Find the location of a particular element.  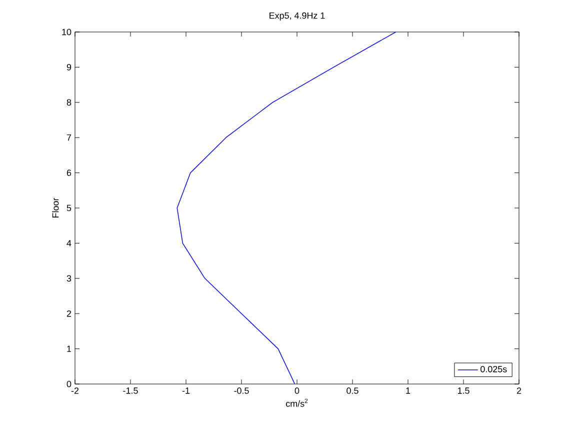

y-axis-title: Floor is located at coordinates (55, 208).